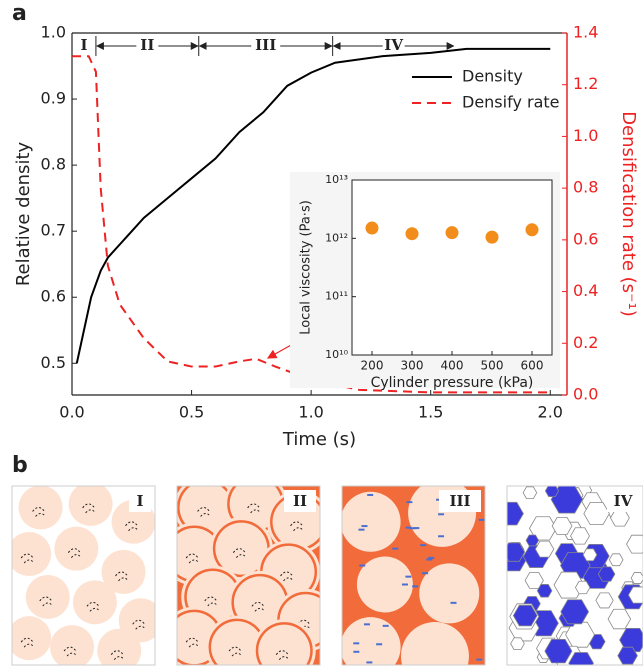 Image resolution: width=643 pixels, height=667 pixels. I want to click on stage-label: III, so click(265, 45).